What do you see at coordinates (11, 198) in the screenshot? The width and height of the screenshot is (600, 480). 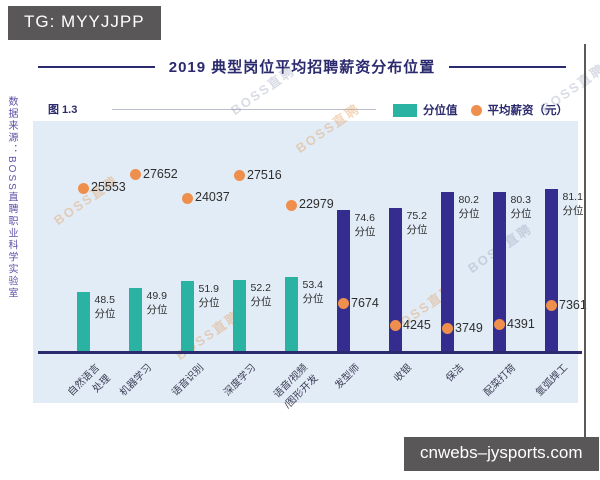 I see `source-watermark: 数据来源：BOSS直聘职业科学实验室` at bounding box center [11, 198].